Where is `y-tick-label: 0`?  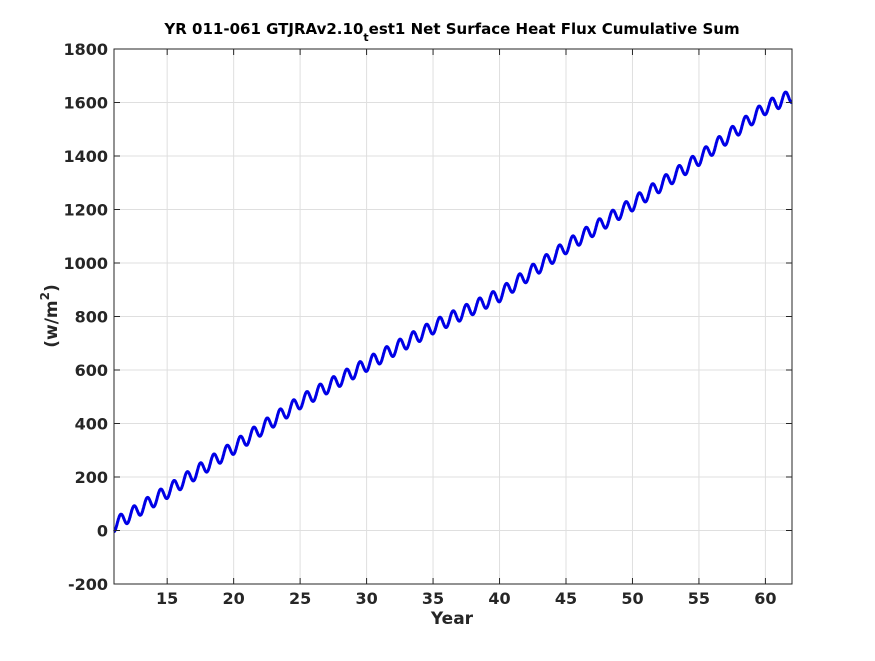 y-tick-label: 0 is located at coordinates (102, 531).